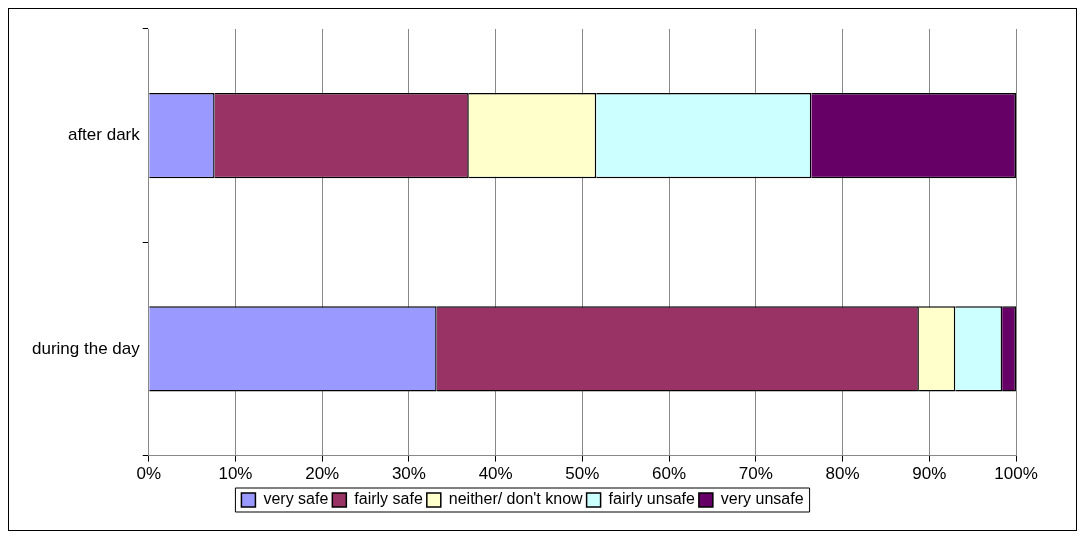 This screenshot has width=1085, height=539. Describe the element at coordinates (1016, 474) in the screenshot. I see `x-tick-label: 100%` at that location.